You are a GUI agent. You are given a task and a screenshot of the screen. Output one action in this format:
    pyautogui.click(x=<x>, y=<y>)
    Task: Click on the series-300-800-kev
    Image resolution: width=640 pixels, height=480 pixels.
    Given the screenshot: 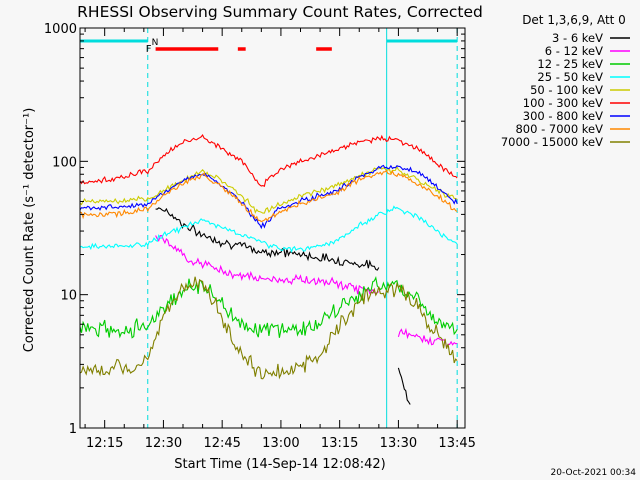 What is the action you would take?
    pyautogui.click(x=268, y=197)
    